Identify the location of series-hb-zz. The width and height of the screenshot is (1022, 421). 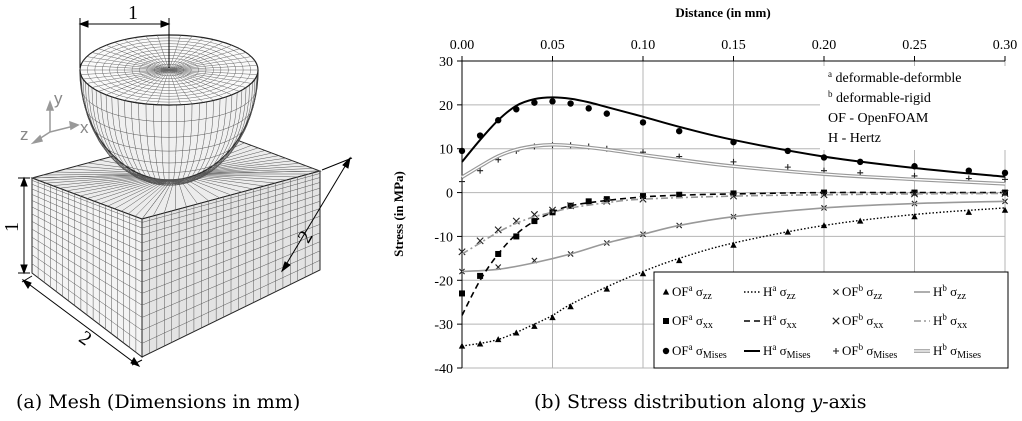
(733, 236).